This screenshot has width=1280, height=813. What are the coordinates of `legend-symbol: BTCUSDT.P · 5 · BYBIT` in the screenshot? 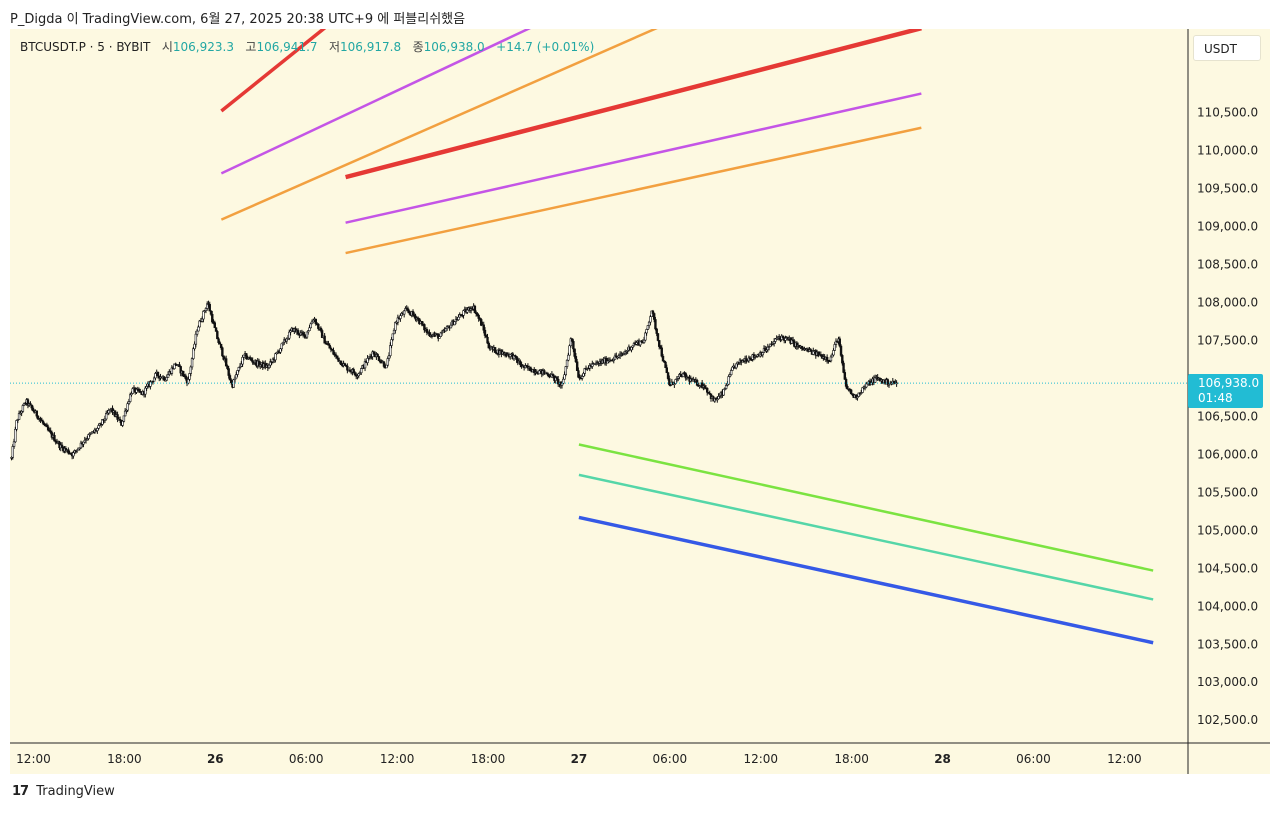 It's located at (85, 47).